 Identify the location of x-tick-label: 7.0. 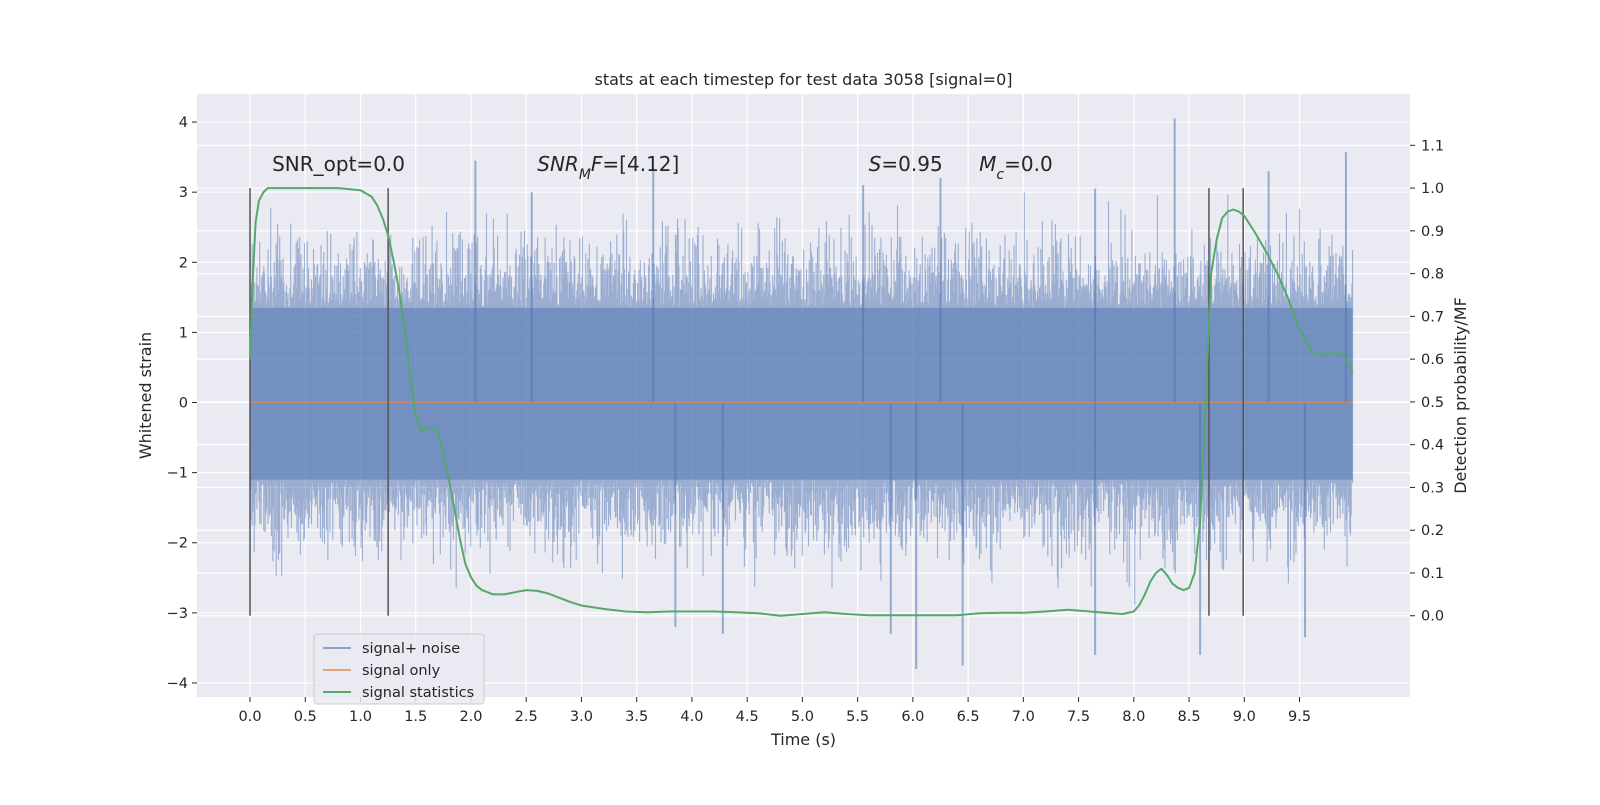
(1023, 717).